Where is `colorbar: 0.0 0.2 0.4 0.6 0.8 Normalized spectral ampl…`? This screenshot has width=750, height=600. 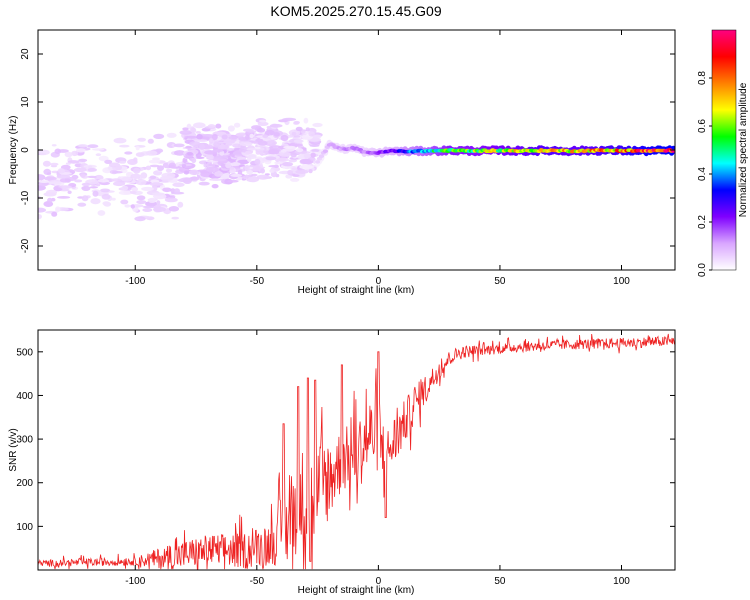 colorbar: 0.0 0.2 0.4 0.6 0.8 Normalized spectral ampl… is located at coordinates (723, 153).